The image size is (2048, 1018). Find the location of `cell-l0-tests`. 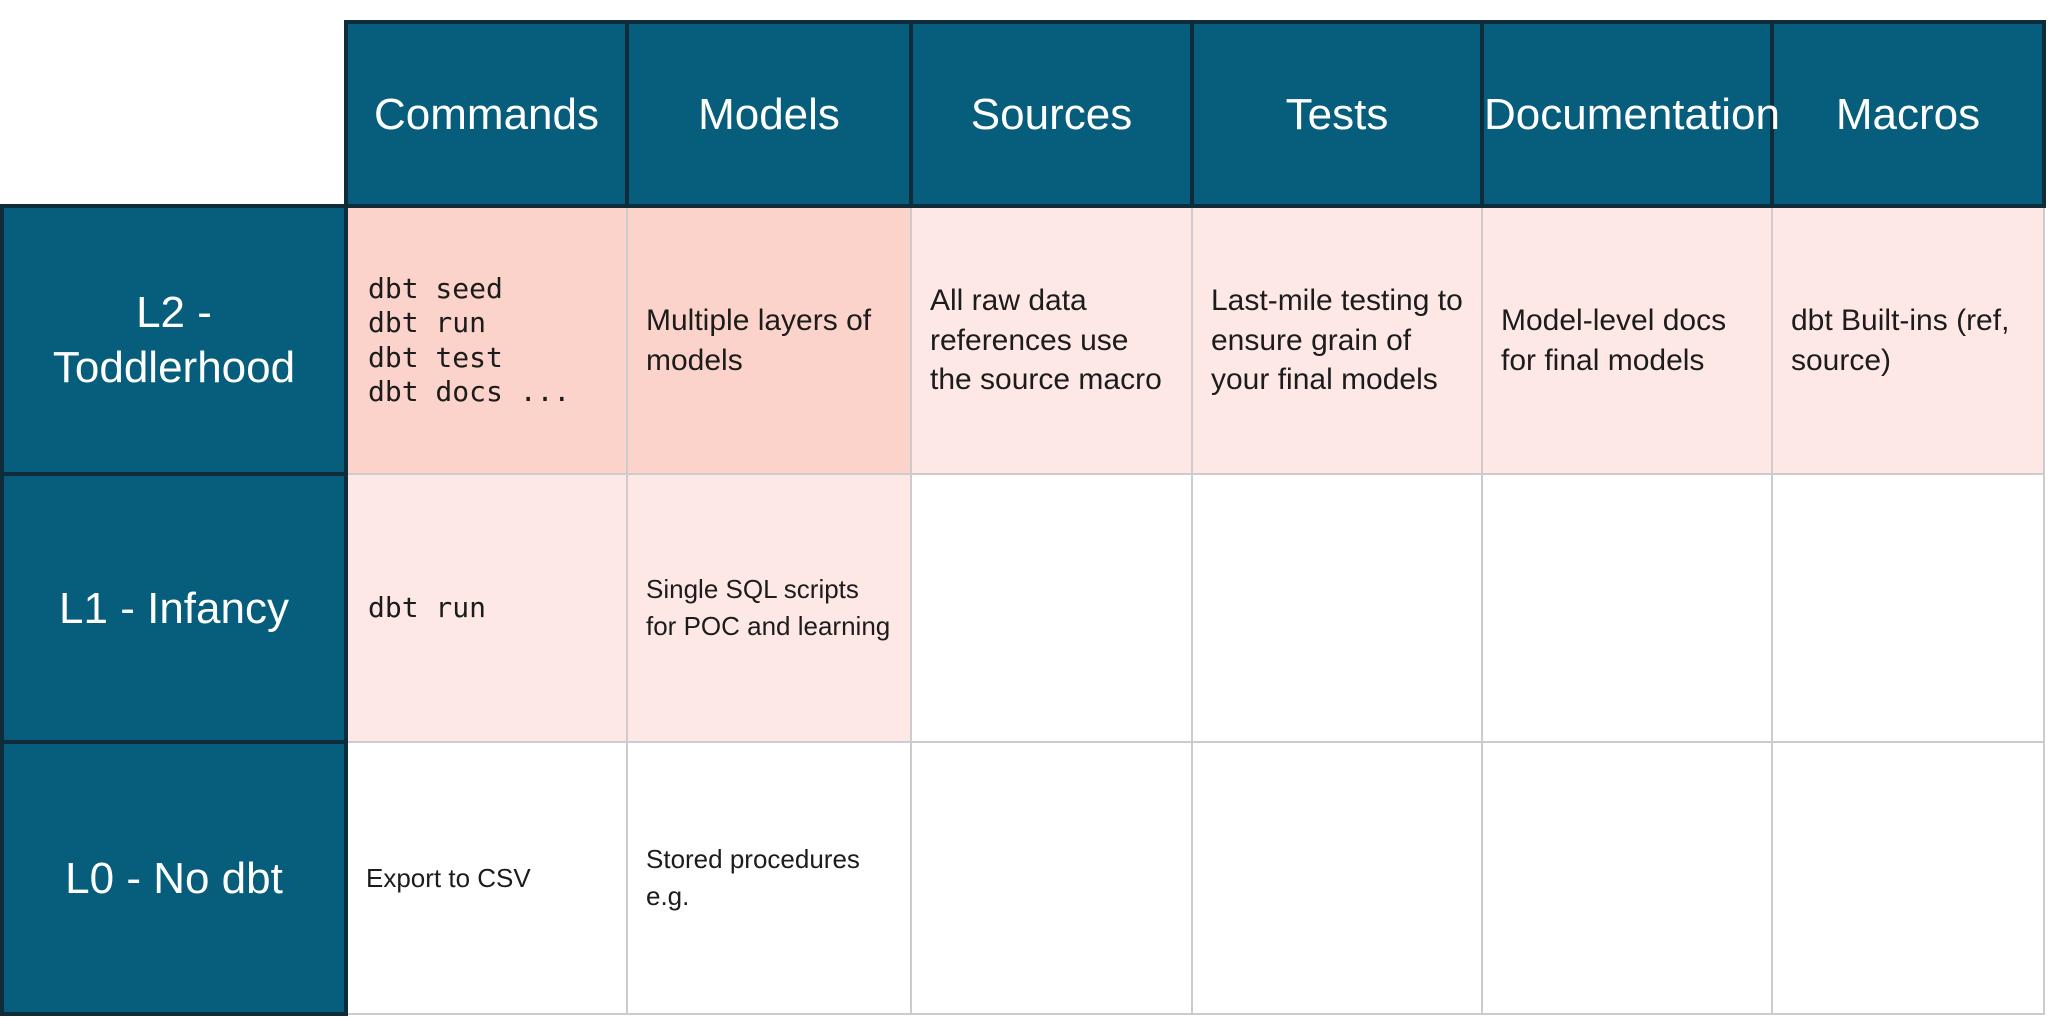

cell-l0-tests is located at coordinates (1337, 878).